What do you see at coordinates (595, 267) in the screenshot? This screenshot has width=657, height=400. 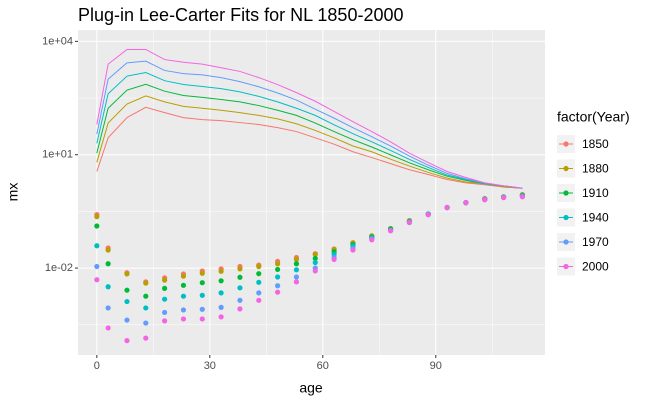 I see `legend-label: 2000` at bounding box center [595, 267].